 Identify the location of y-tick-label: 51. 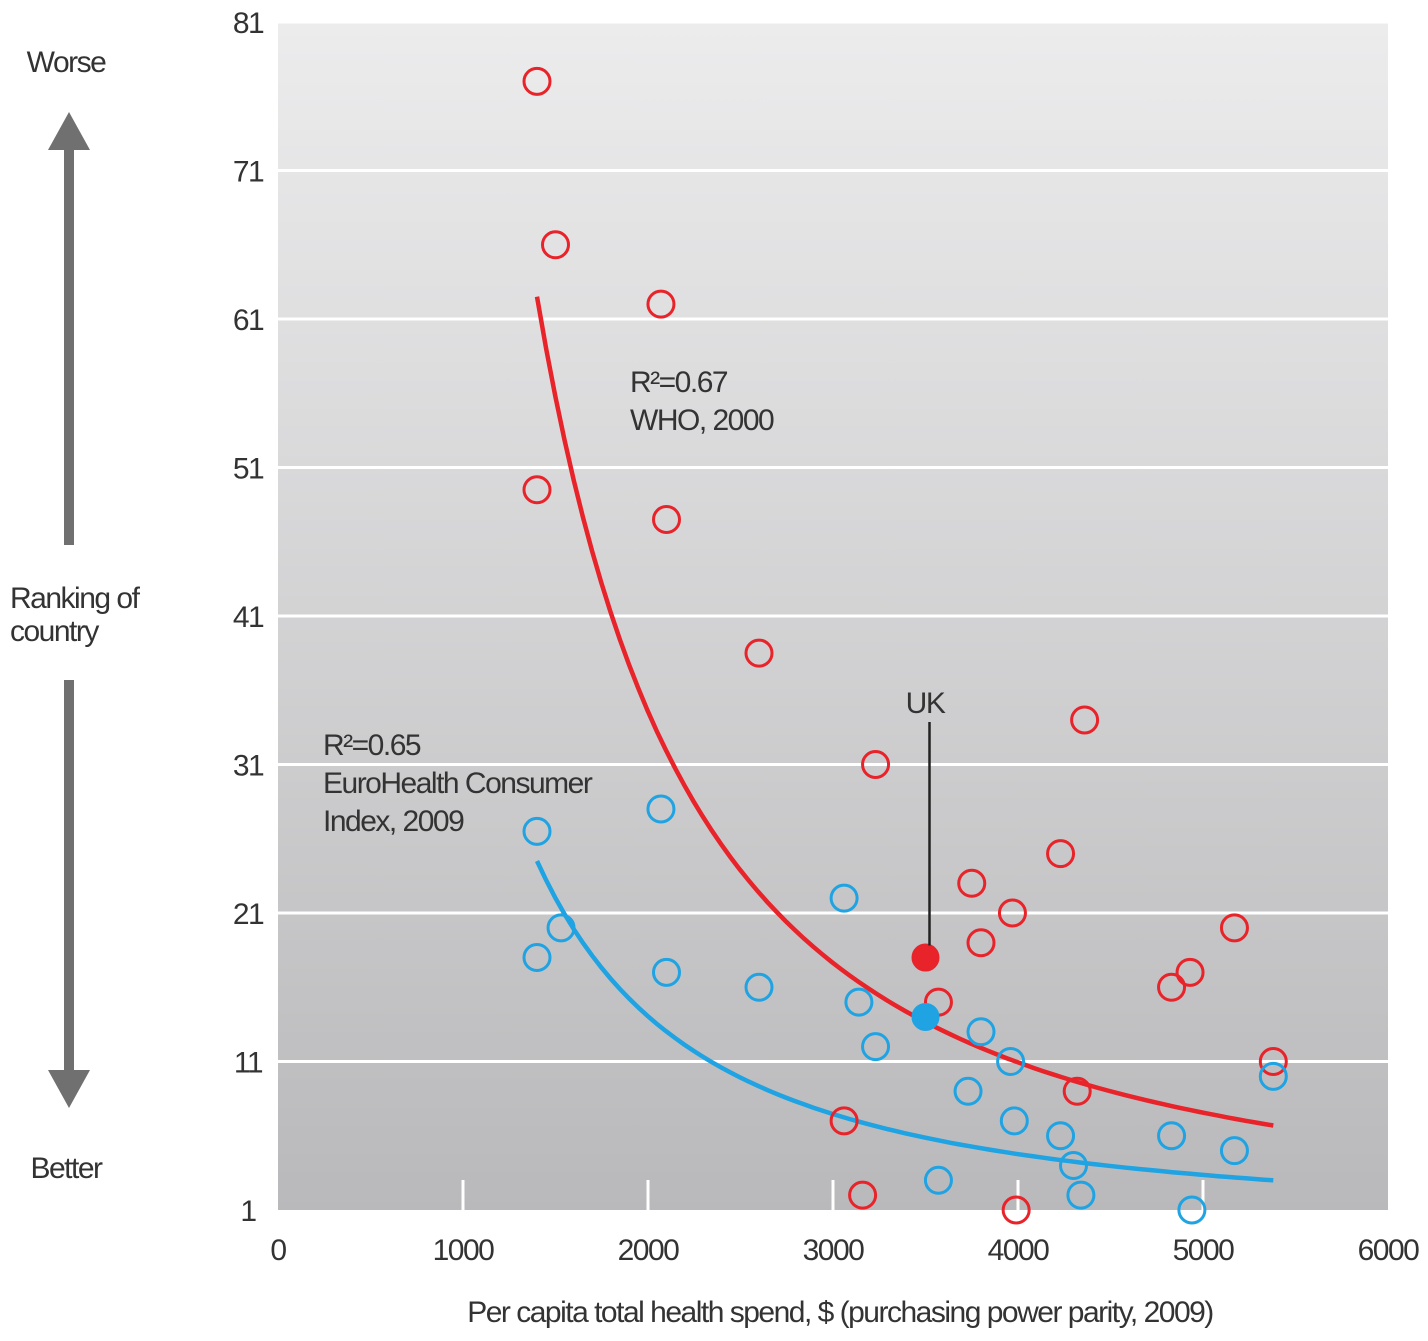
(248, 469).